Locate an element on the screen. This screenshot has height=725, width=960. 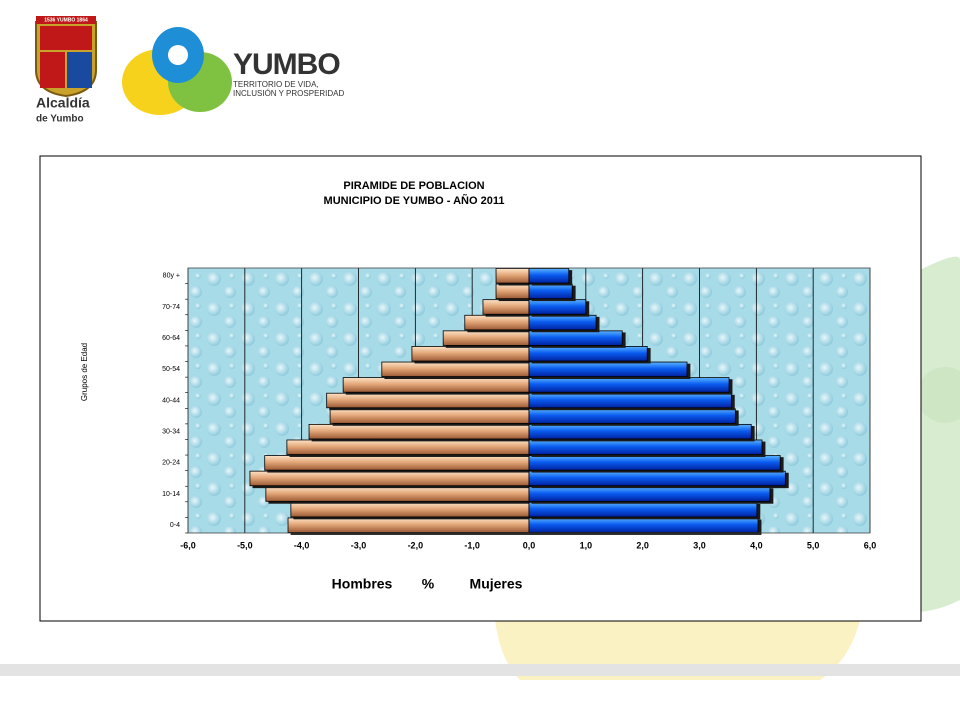
x-axis-label: % is located at coordinates (428, 584).